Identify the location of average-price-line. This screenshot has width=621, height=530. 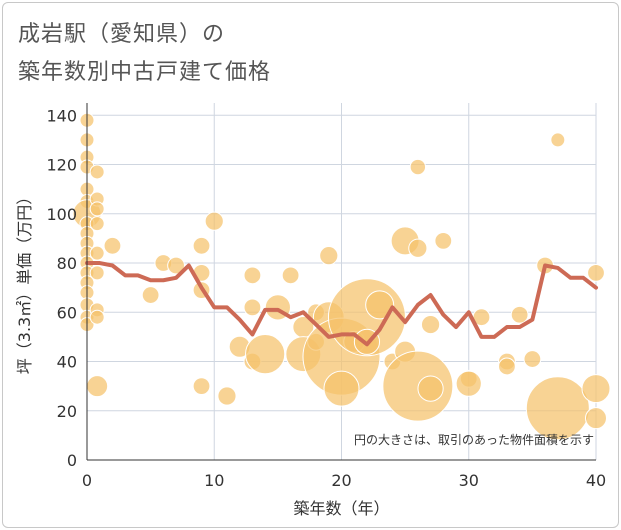
(341, 304).